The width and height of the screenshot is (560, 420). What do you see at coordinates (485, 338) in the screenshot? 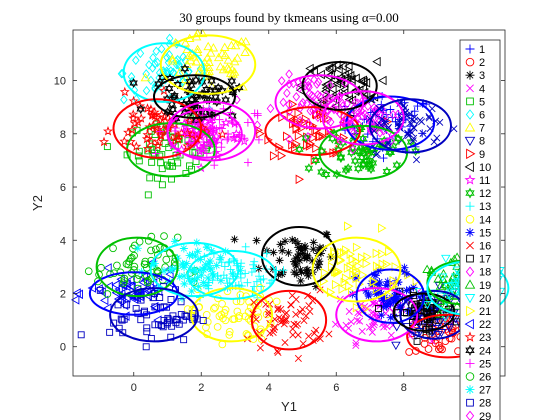
I see `legend-label: 23` at bounding box center [485, 338].